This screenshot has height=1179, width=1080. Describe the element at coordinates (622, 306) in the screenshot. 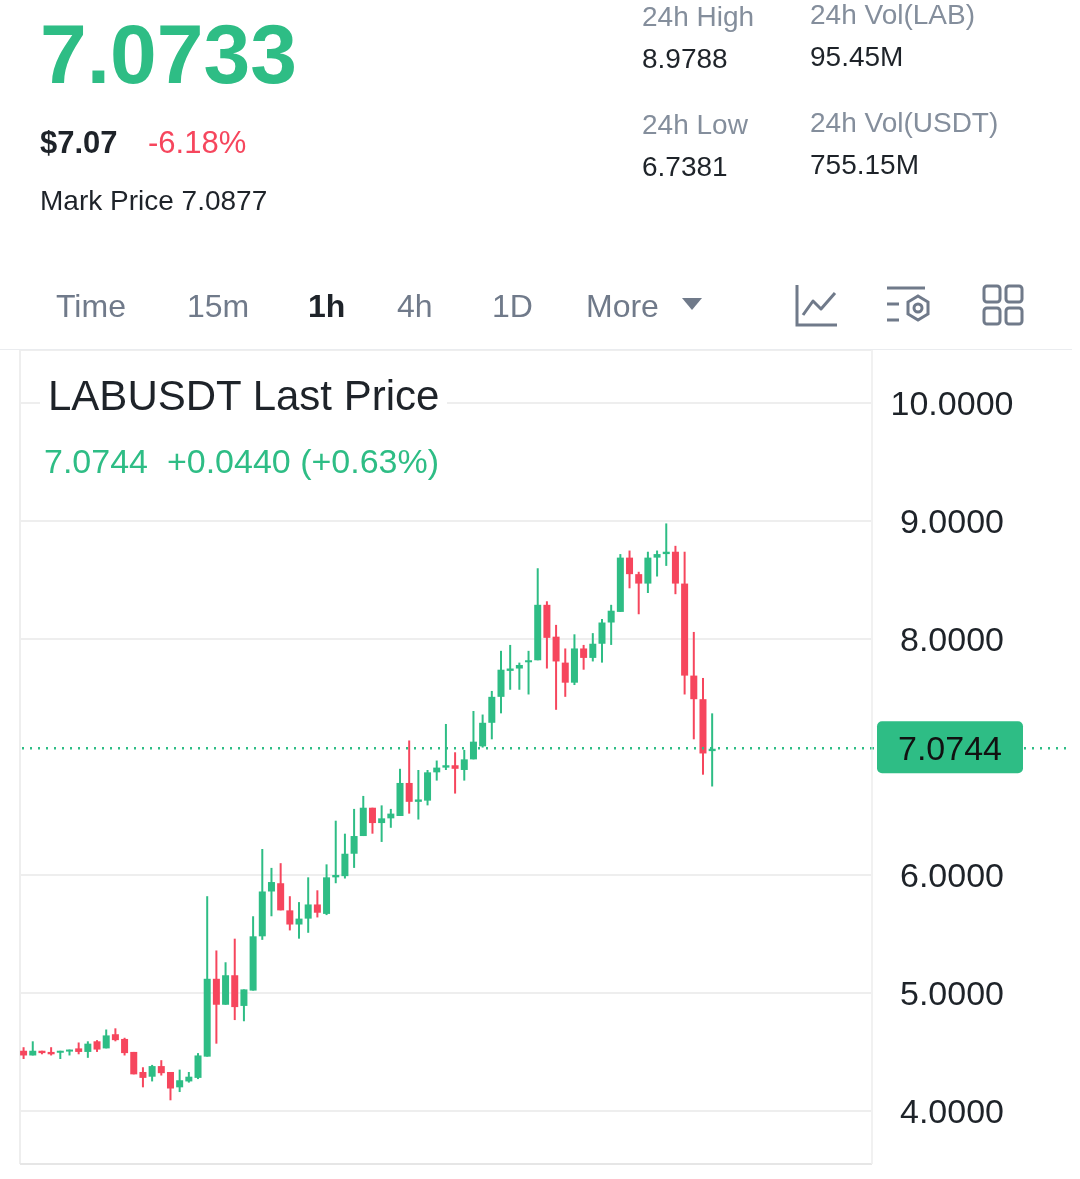

I see `text: More` at that location.